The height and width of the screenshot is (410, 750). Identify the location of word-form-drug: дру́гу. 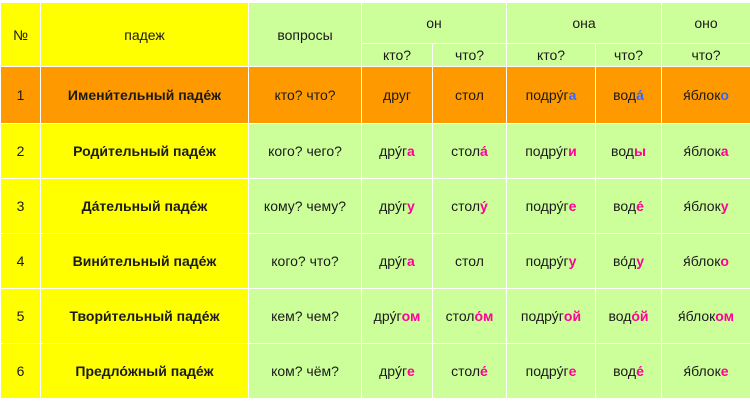
(397, 206).